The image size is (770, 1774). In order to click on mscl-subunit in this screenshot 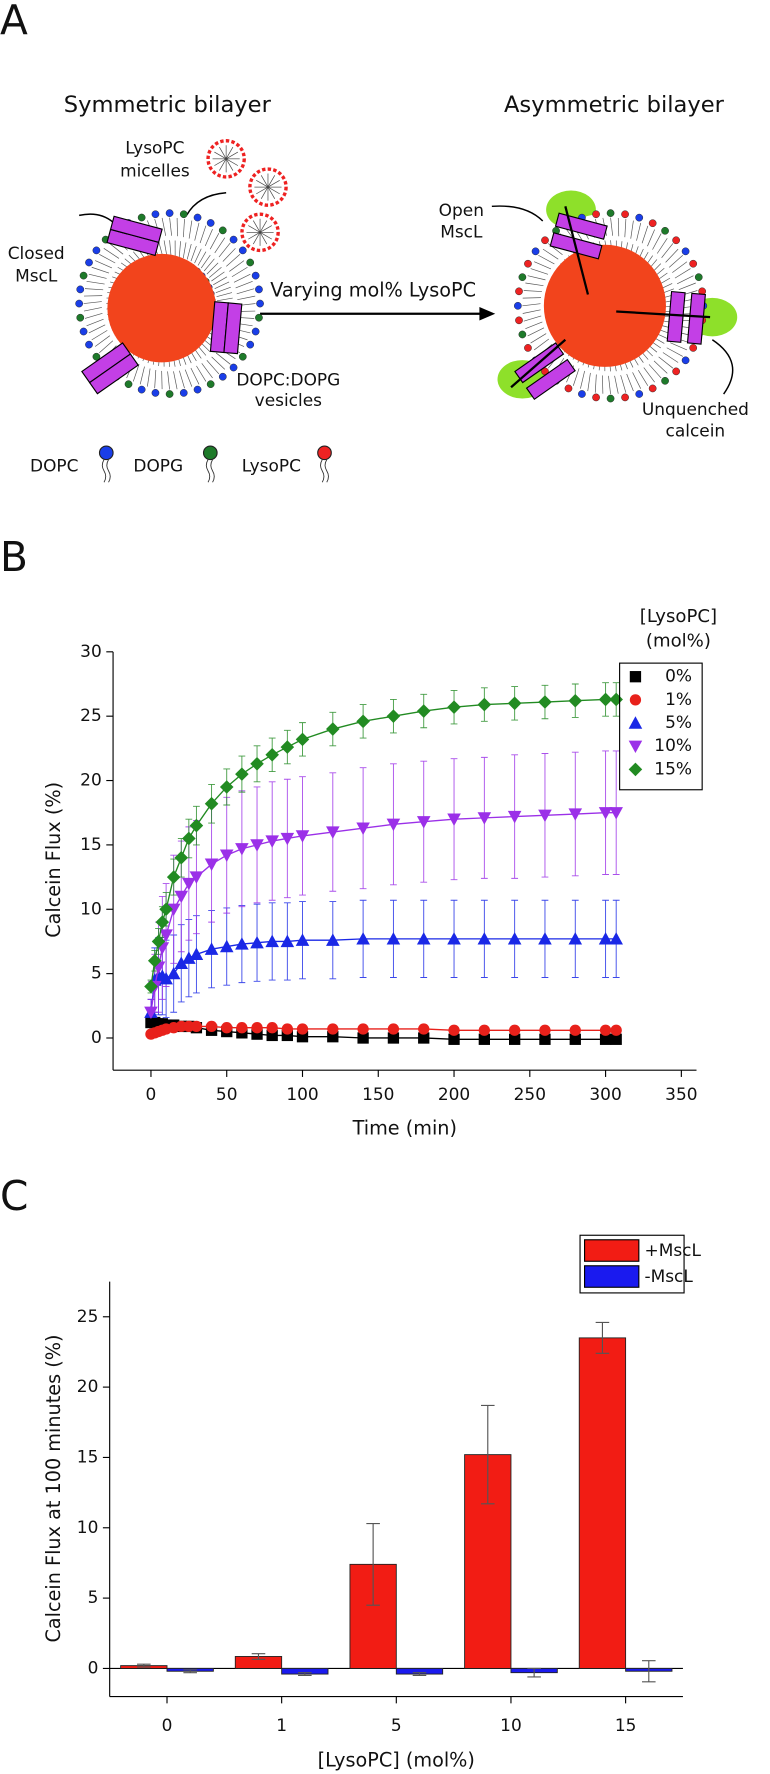, I will do `click(550, 379)`.